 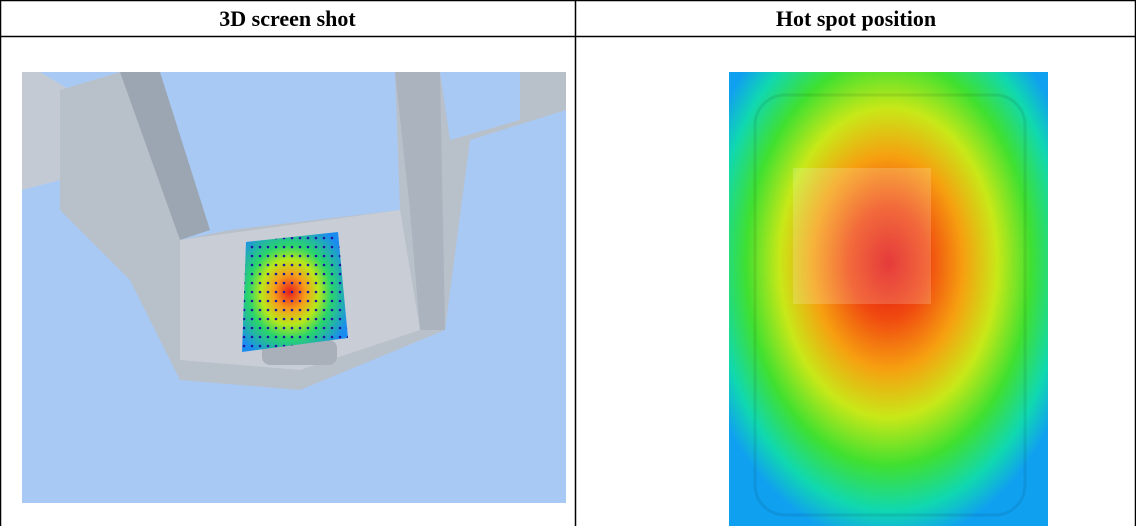 I want to click on header-cell: Hot spot position, so click(x=856, y=18).